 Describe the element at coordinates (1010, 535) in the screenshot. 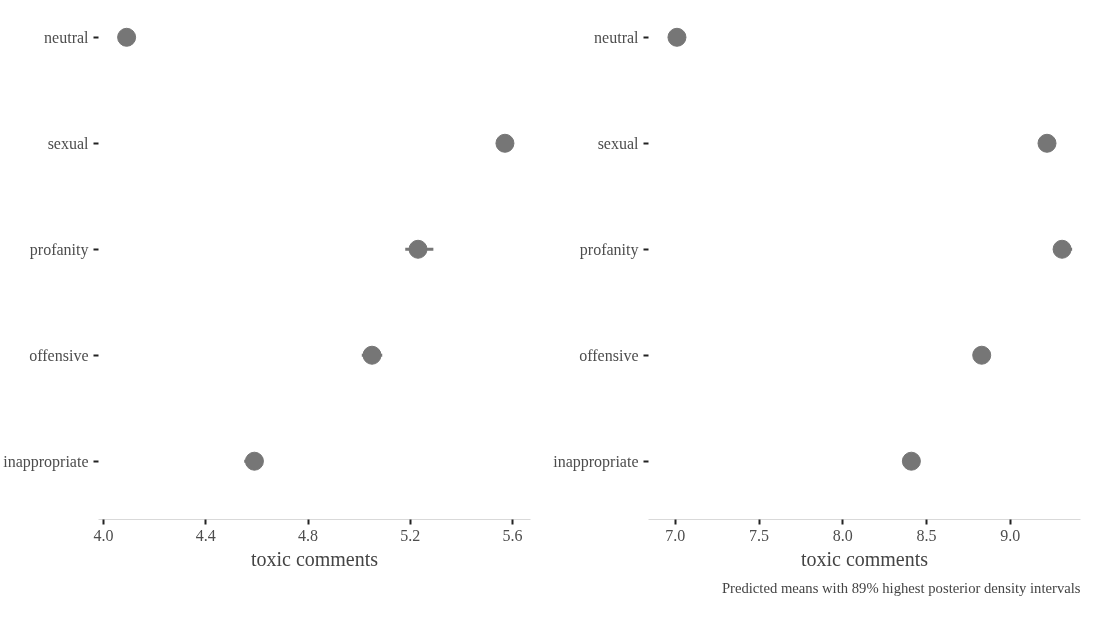

I see `x-tick-label: 9.0` at that location.